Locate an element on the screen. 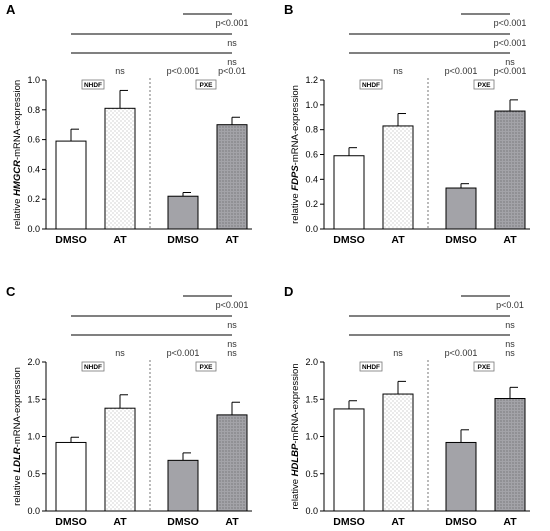  y-axis-label: relative HMGCR-mRNA-expression is located at coordinates (17, 154).